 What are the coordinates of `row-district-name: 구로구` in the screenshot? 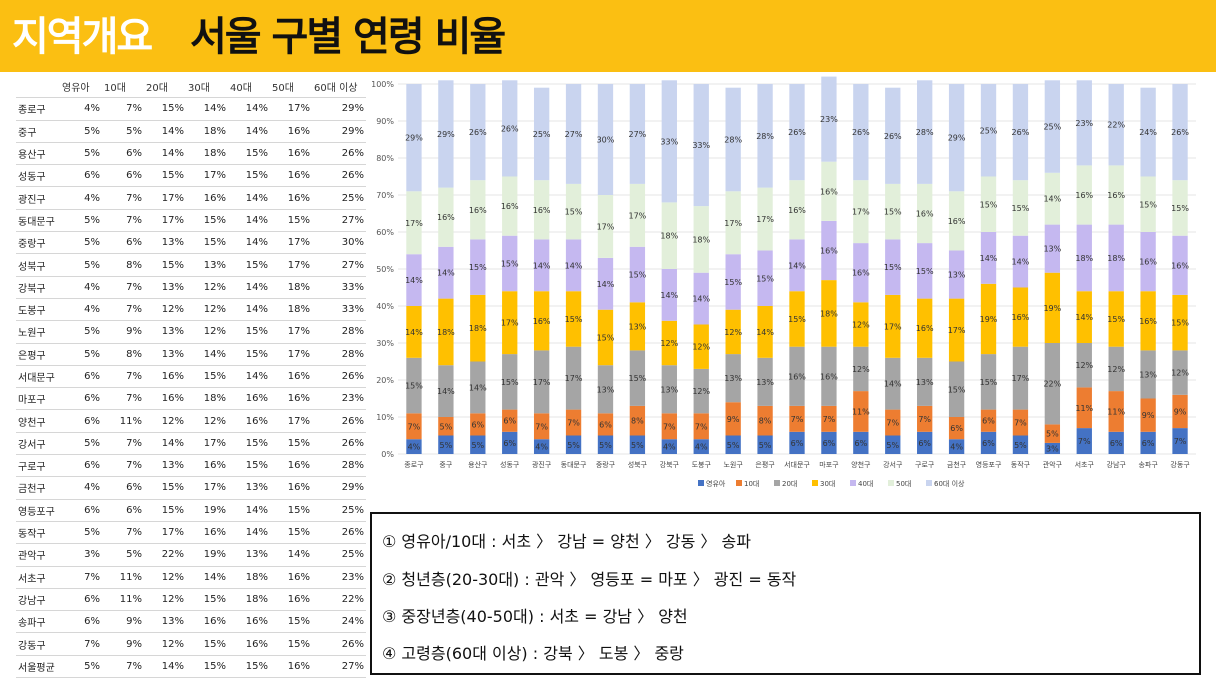 It's located at (38, 466).